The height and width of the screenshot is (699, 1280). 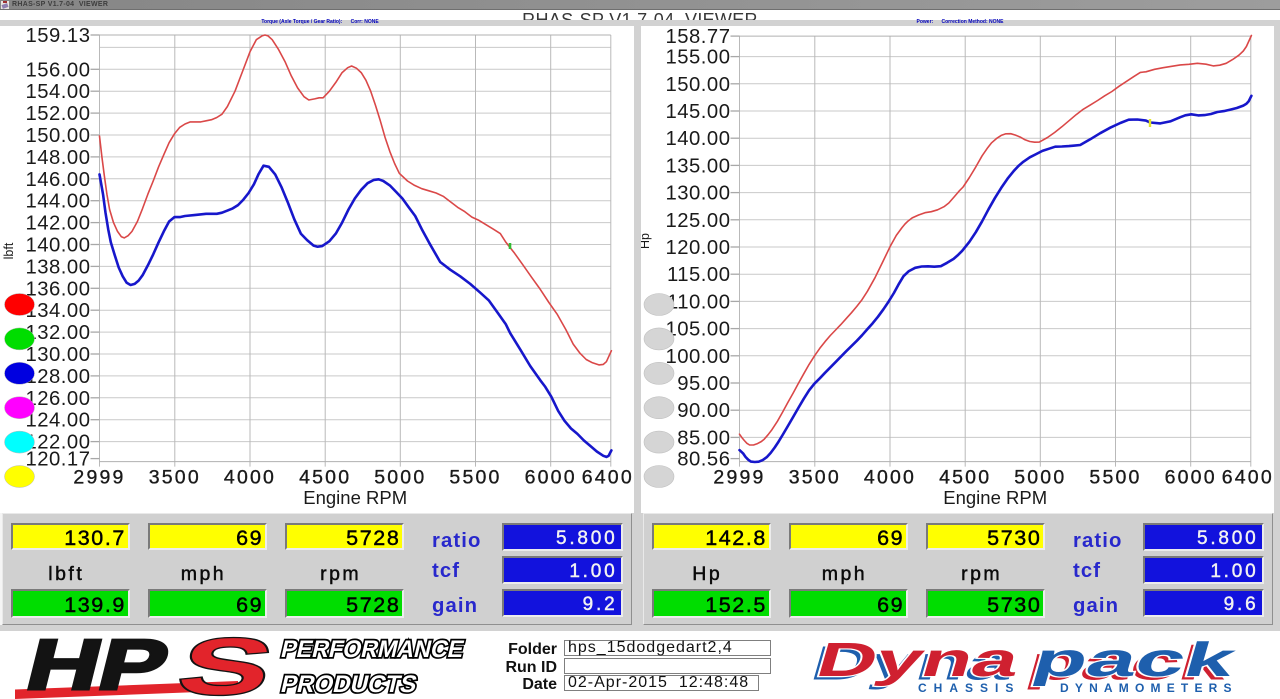 What do you see at coordinates (699, 302) in the screenshot?
I see `svg-text: 110.00` at bounding box center [699, 302].